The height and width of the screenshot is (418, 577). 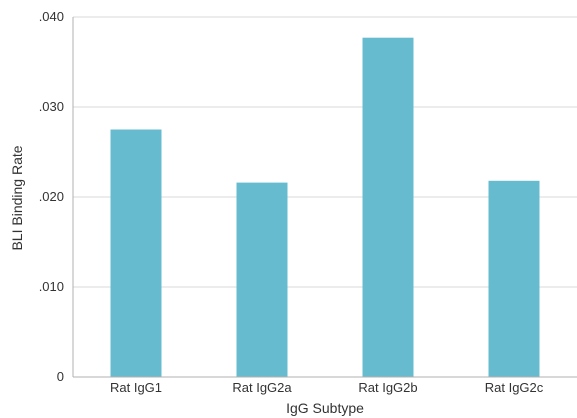 I want to click on y-tick-labels: 0 .010 .020 .030 .040, so click(x=51, y=196).